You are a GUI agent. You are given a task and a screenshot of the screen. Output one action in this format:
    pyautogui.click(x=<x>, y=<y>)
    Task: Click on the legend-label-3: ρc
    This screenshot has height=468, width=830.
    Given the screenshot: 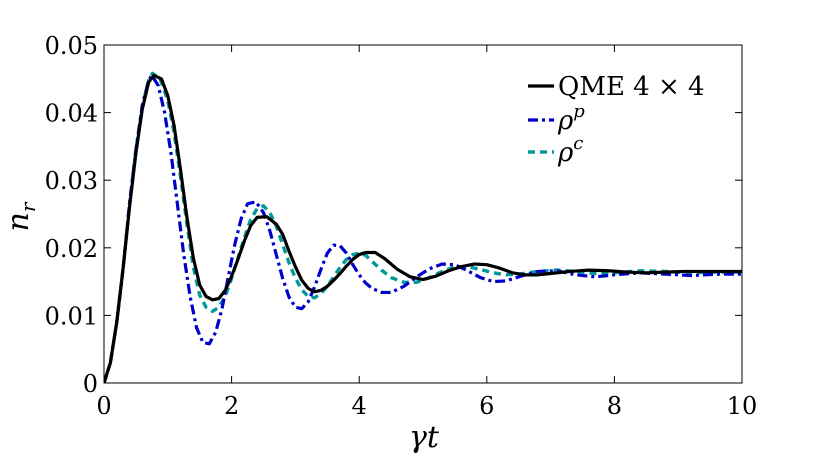 What is the action you would take?
    pyautogui.click(x=570, y=150)
    